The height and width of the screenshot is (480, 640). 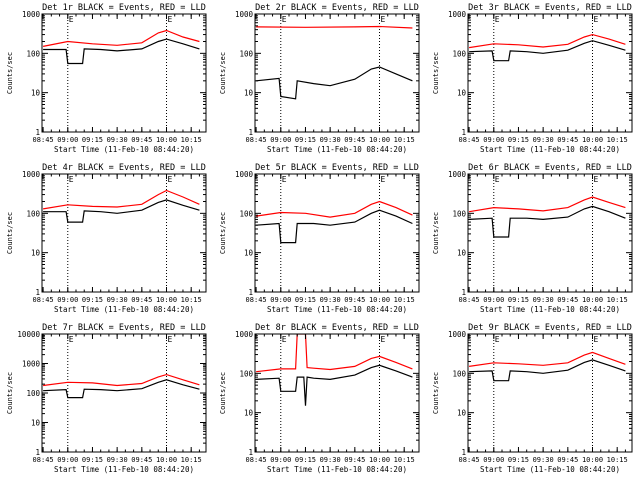 What do you see at coordinates (550, 168) in the screenshot?
I see `panel-title: Det 6r BLACK = Events, RED = LLD` at bounding box center [550, 168].